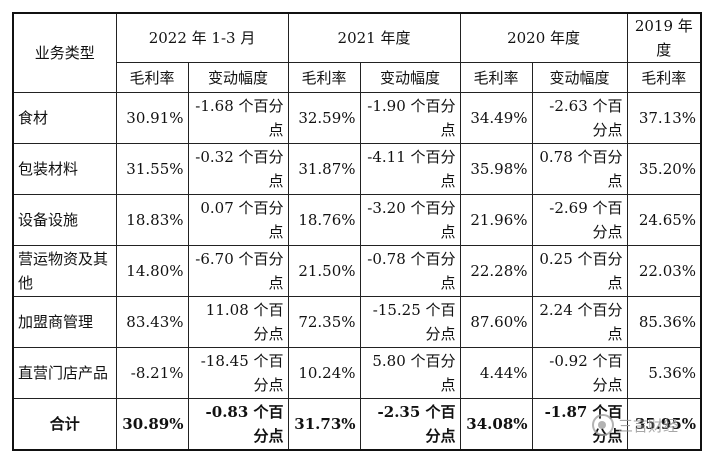 This screenshot has height=455, width=712. Describe the element at coordinates (238, 220) in the screenshot. I see `change-cell: 0.07 个百分点` at that location.